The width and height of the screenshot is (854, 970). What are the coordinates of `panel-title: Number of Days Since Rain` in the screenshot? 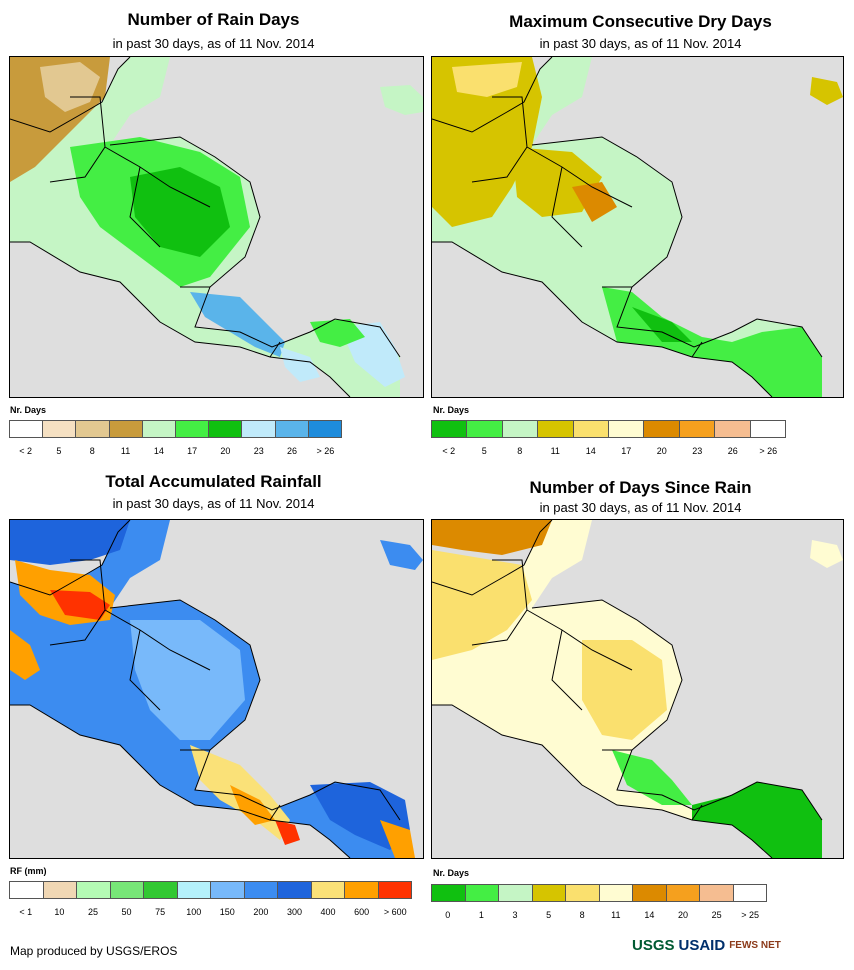 It's located at (640, 487).